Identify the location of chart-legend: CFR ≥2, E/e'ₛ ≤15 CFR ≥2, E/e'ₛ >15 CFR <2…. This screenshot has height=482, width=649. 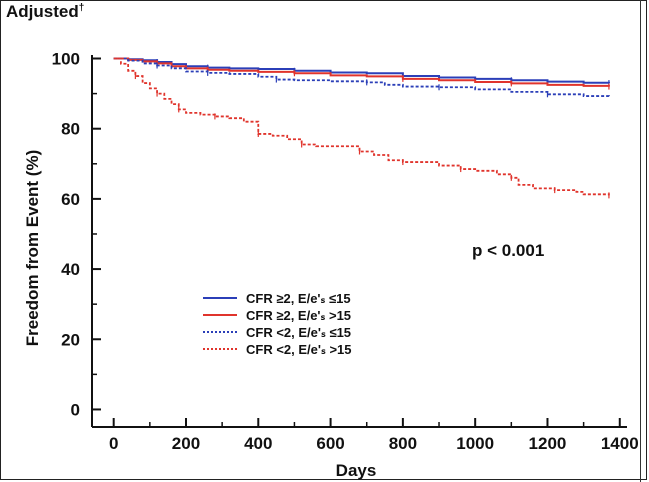
(277, 324).